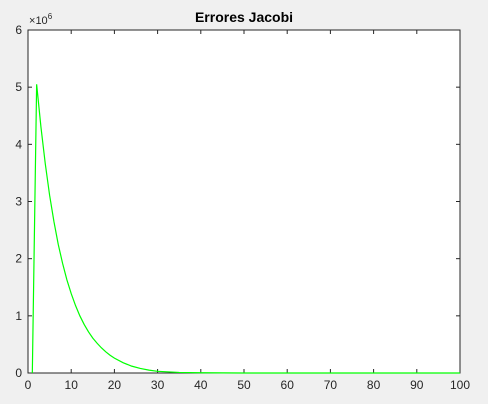  What do you see at coordinates (115, 385) in the screenshot?
I see `x-tick-label: 20` at bounding box center [115, 385].